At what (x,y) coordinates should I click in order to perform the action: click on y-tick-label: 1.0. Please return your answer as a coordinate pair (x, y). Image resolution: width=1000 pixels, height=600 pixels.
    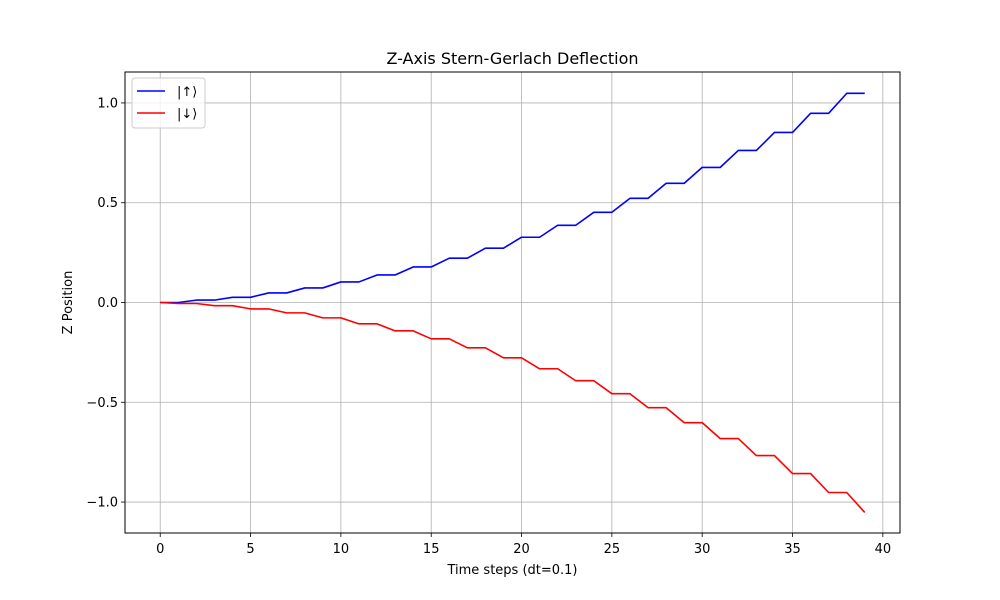
    Looking at the image, I should click on (107, 103).